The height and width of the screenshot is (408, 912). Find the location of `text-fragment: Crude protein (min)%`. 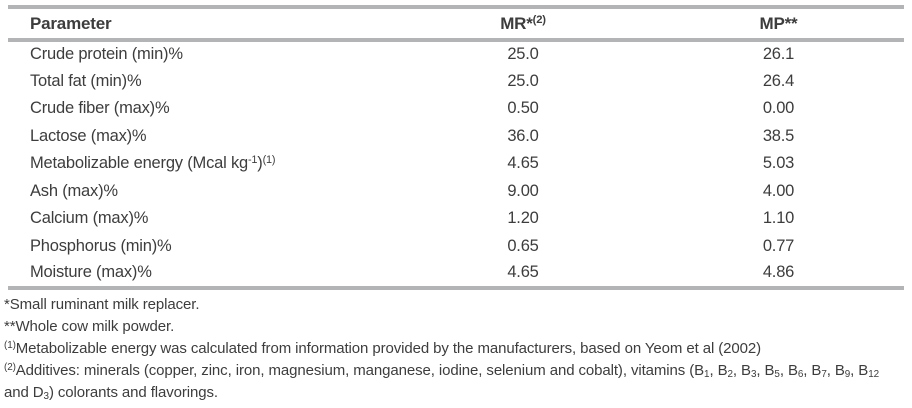

text-fragment: Crude protein (min)% is located at coordinates (106, 54).